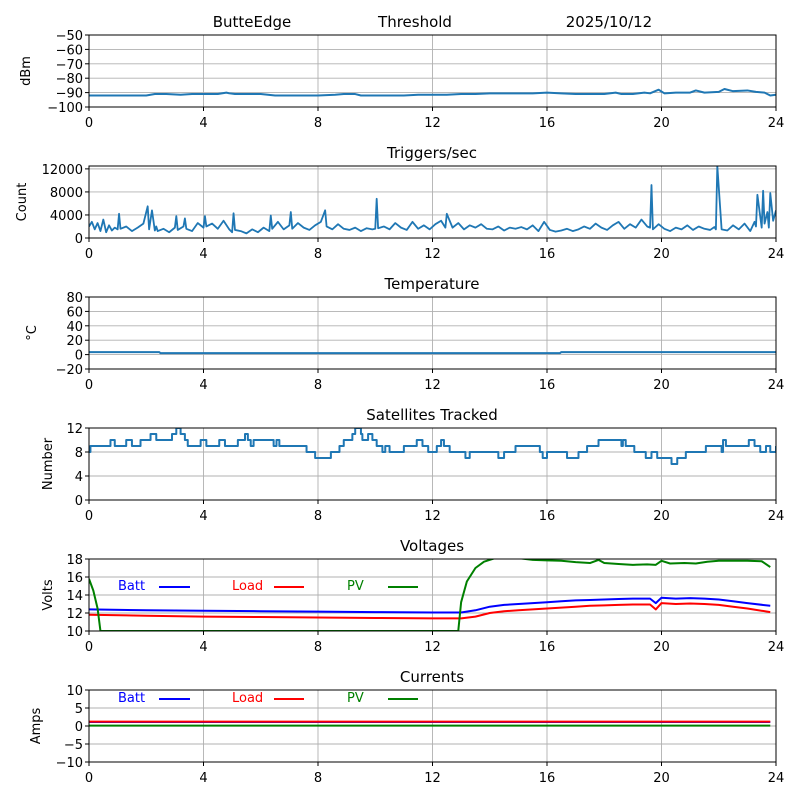 This screenshot has width=800, height=800. Describe the element at coordinates (73, 745) in the screenshot. I see `y-tick-label: −5` at that location.